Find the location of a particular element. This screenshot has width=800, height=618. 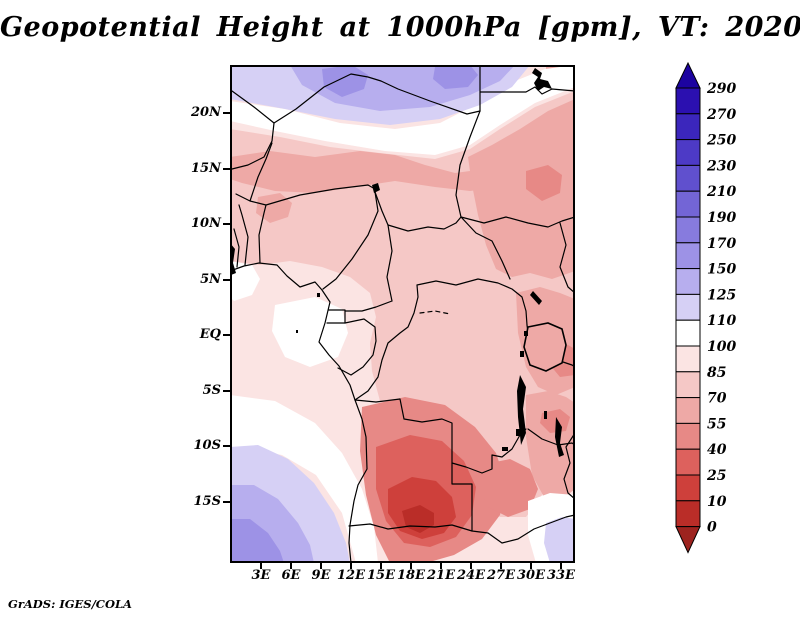

x-axis-label: 24E is located at coordinates (471, 575).